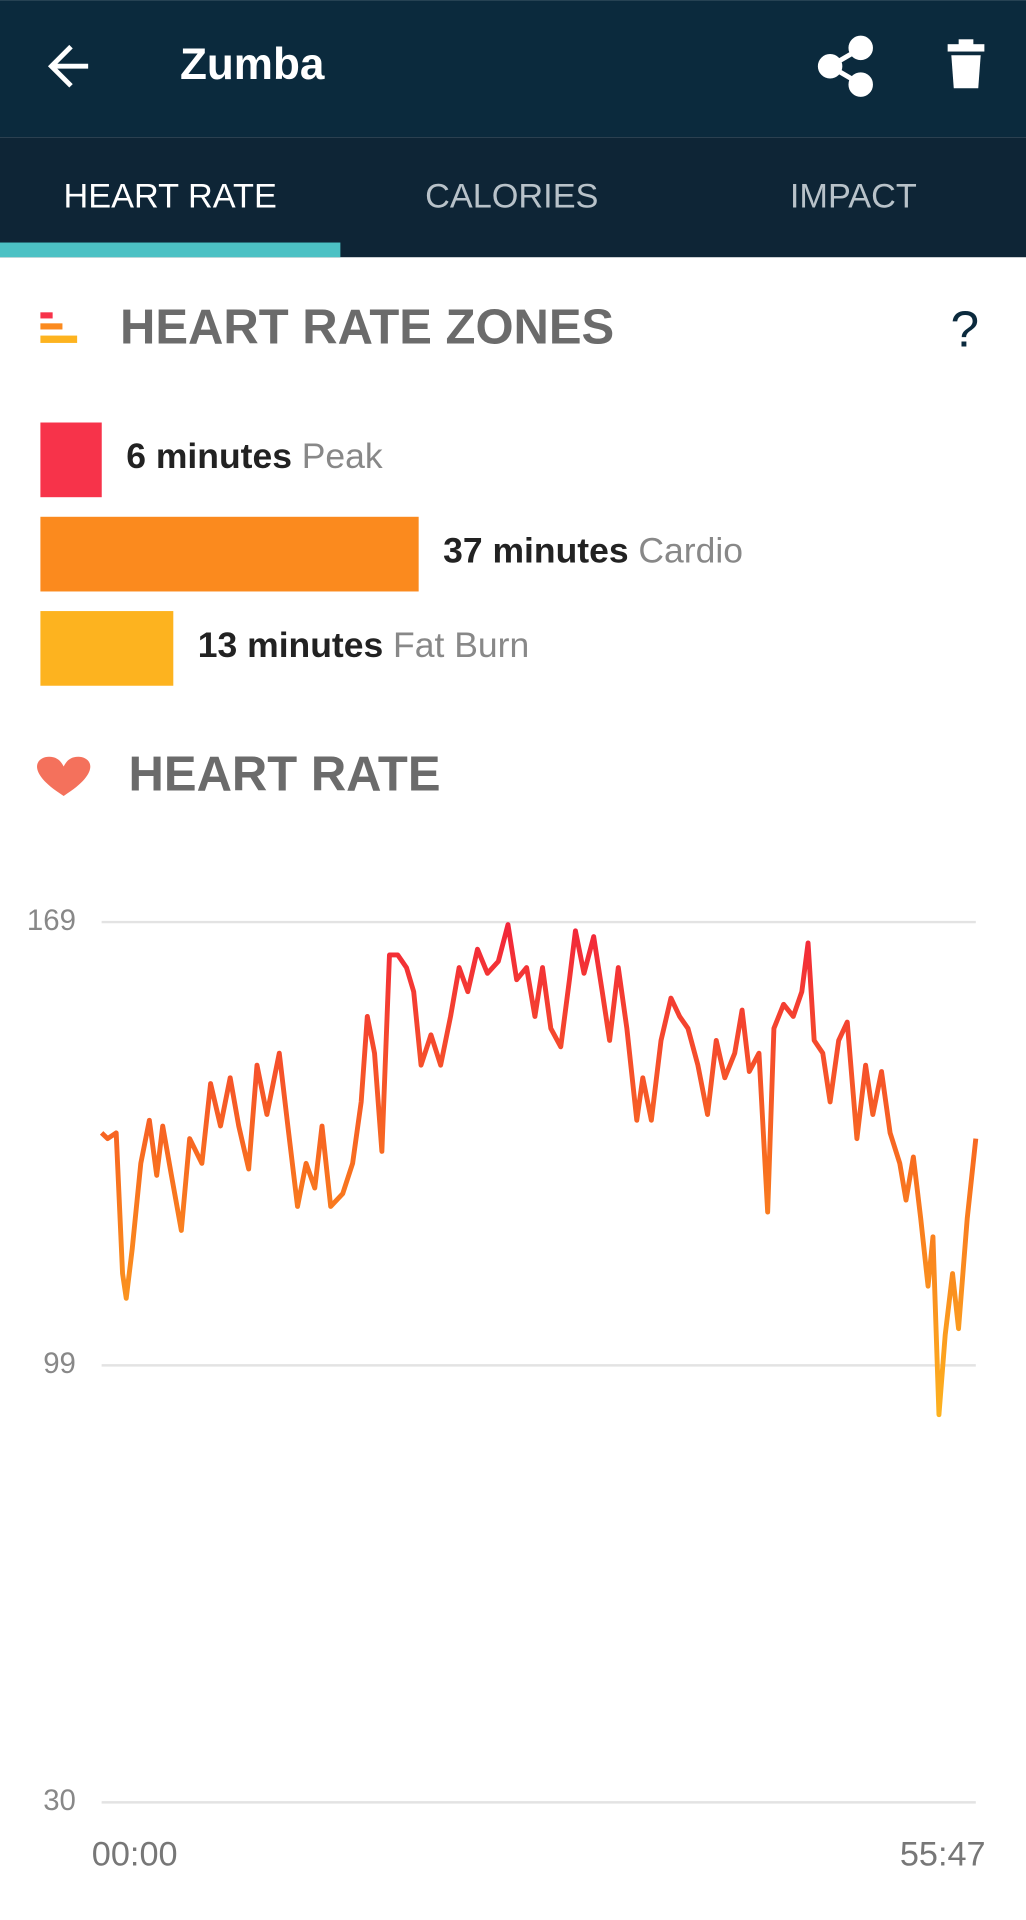  I want to click on zone-minutes: 6 minutes, so click(209, 457).